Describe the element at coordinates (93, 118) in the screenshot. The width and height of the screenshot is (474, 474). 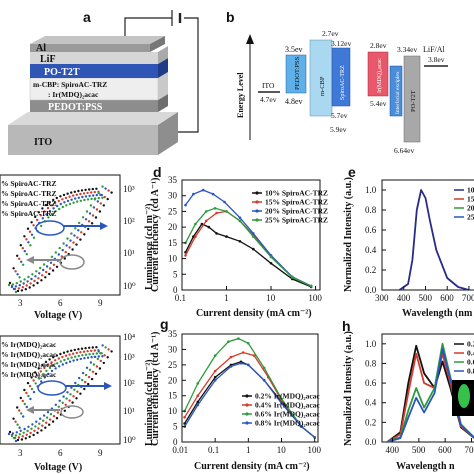
I see `ito-layer-top` at that location.